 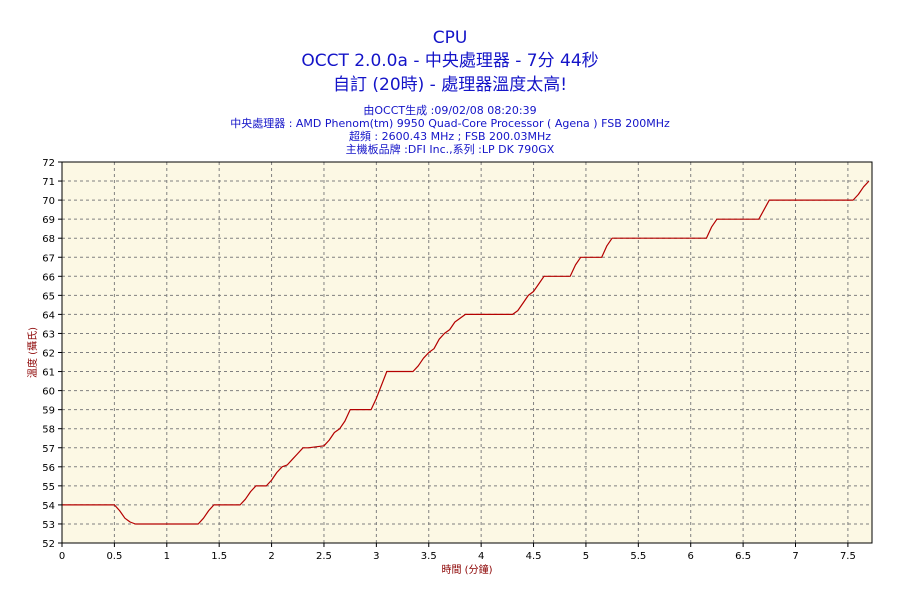 I want to click on x-tick-label: 7, so click(x=795, y=556).